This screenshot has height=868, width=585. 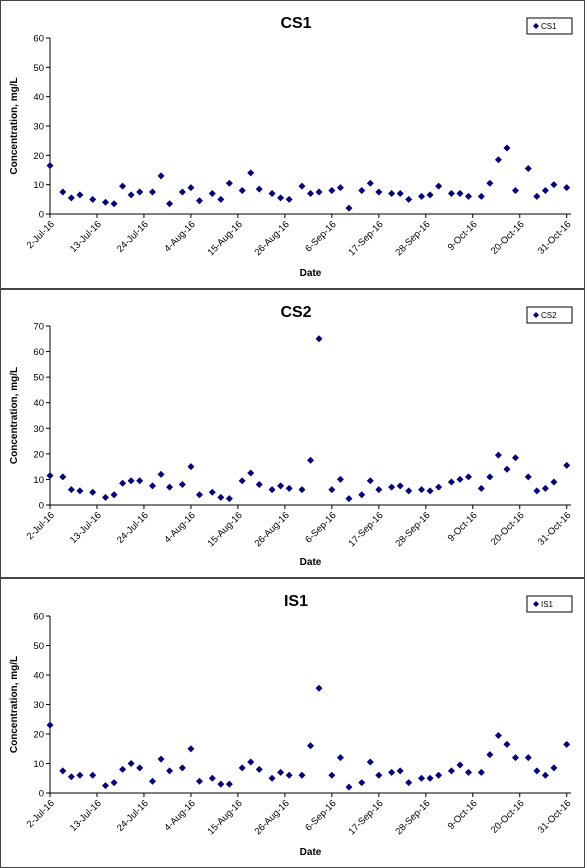 What do you see at coordinates (38, 127) in the screenshot?
I see `y-tick-label: 30` at bounding box center [38, 127].